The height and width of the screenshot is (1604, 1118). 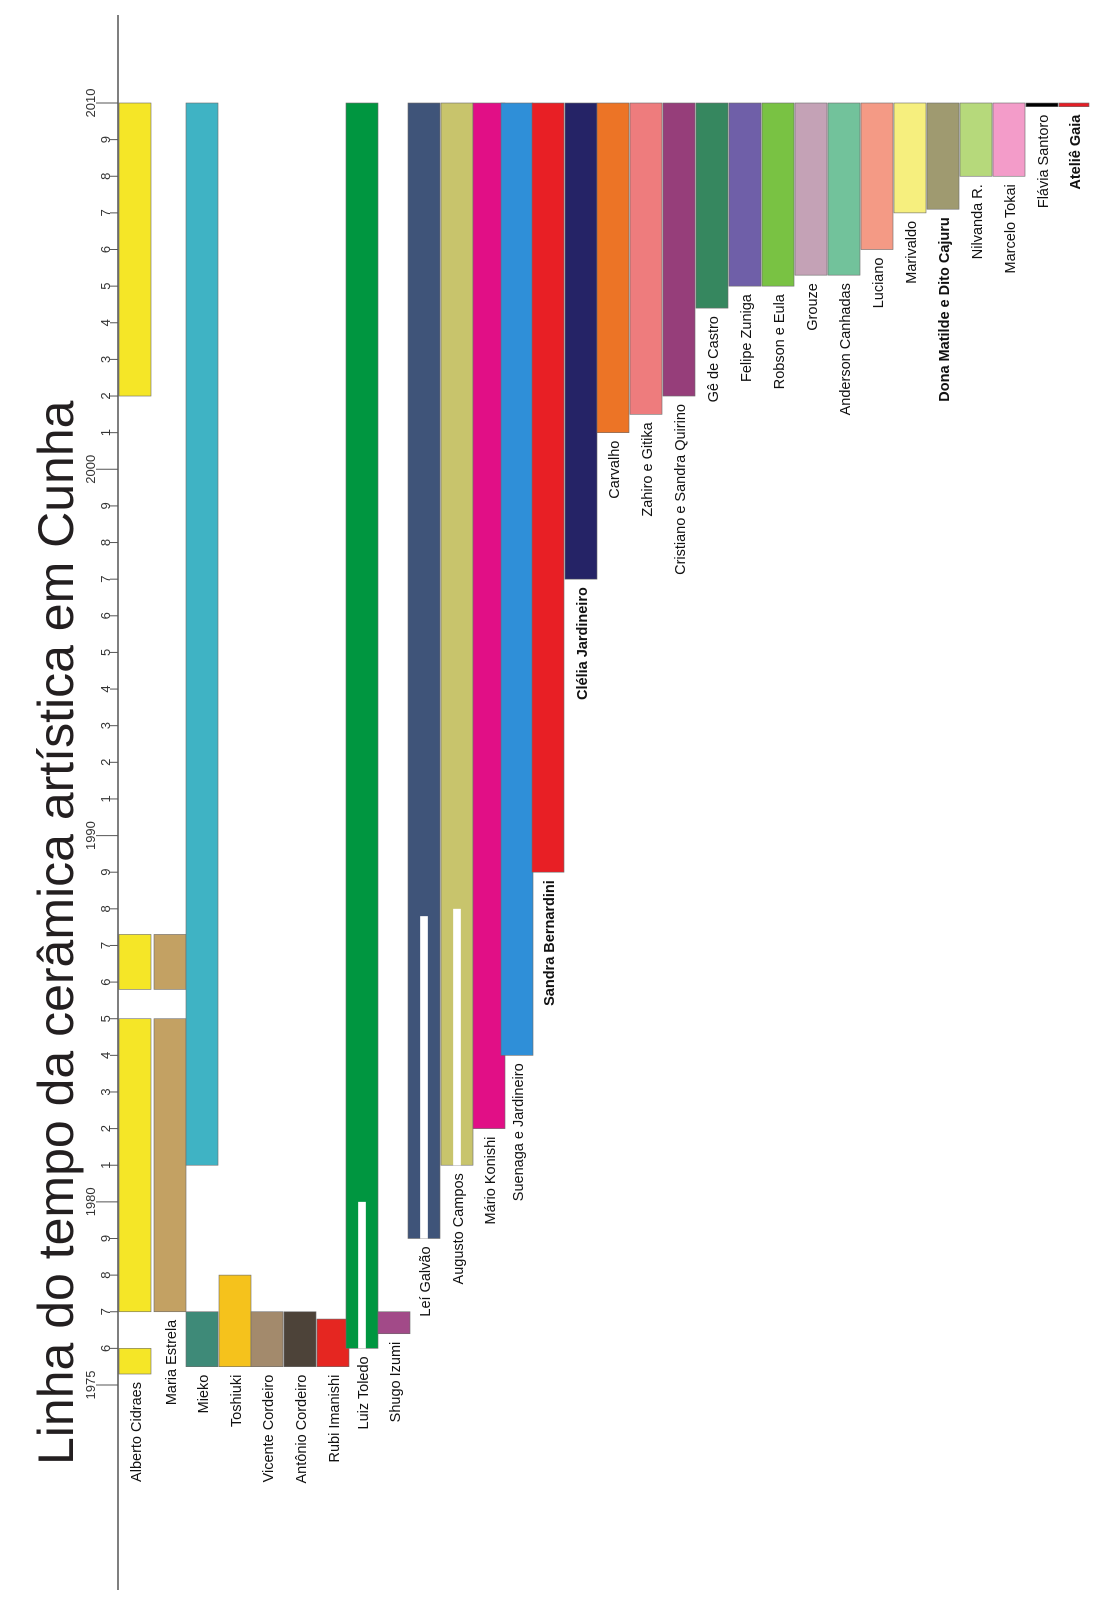 I want to click on artist-label: Luciano, so click(x=879, y=283).